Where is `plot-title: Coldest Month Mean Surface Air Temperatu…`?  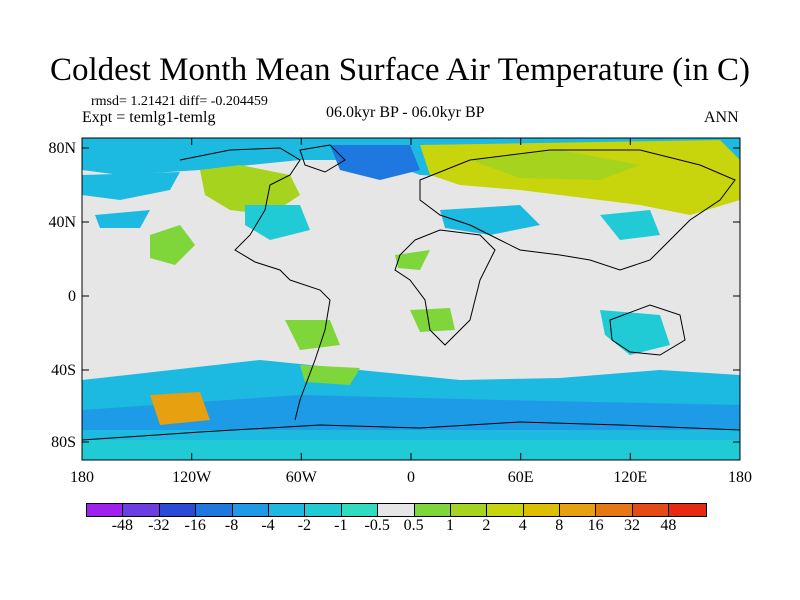
plot-title: Coldest Month Mean Surface Air Temperatu… is located at coordinates (400, 70).